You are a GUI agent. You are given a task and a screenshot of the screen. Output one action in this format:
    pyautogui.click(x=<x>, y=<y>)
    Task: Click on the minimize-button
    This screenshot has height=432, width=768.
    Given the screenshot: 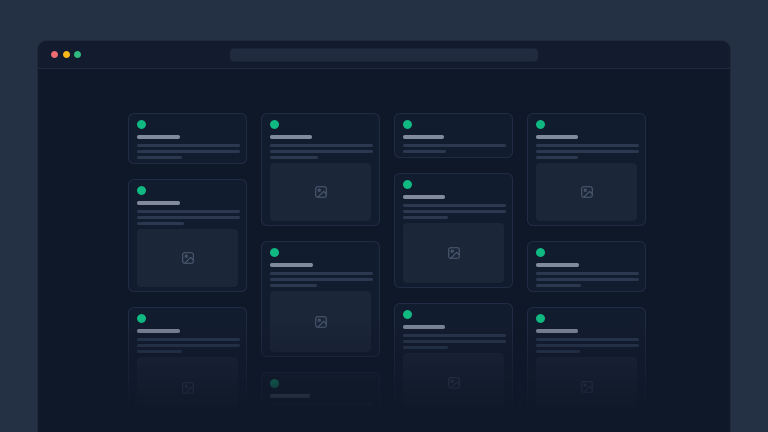 What is the action you would take?
    pyautogui.click(x=66, y=54)
    